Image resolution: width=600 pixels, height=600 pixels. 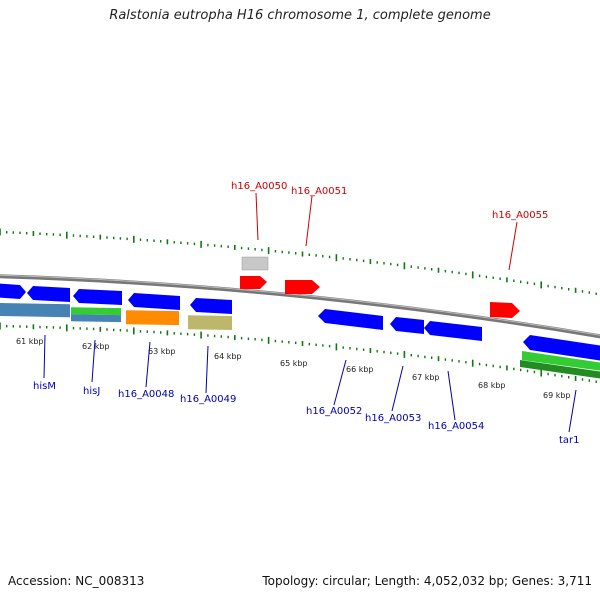 What do you see at coordinates (492, 385) in the screenshot?
I see `kbp-label-68: 68 kbp` at bounding box center [492, 385].